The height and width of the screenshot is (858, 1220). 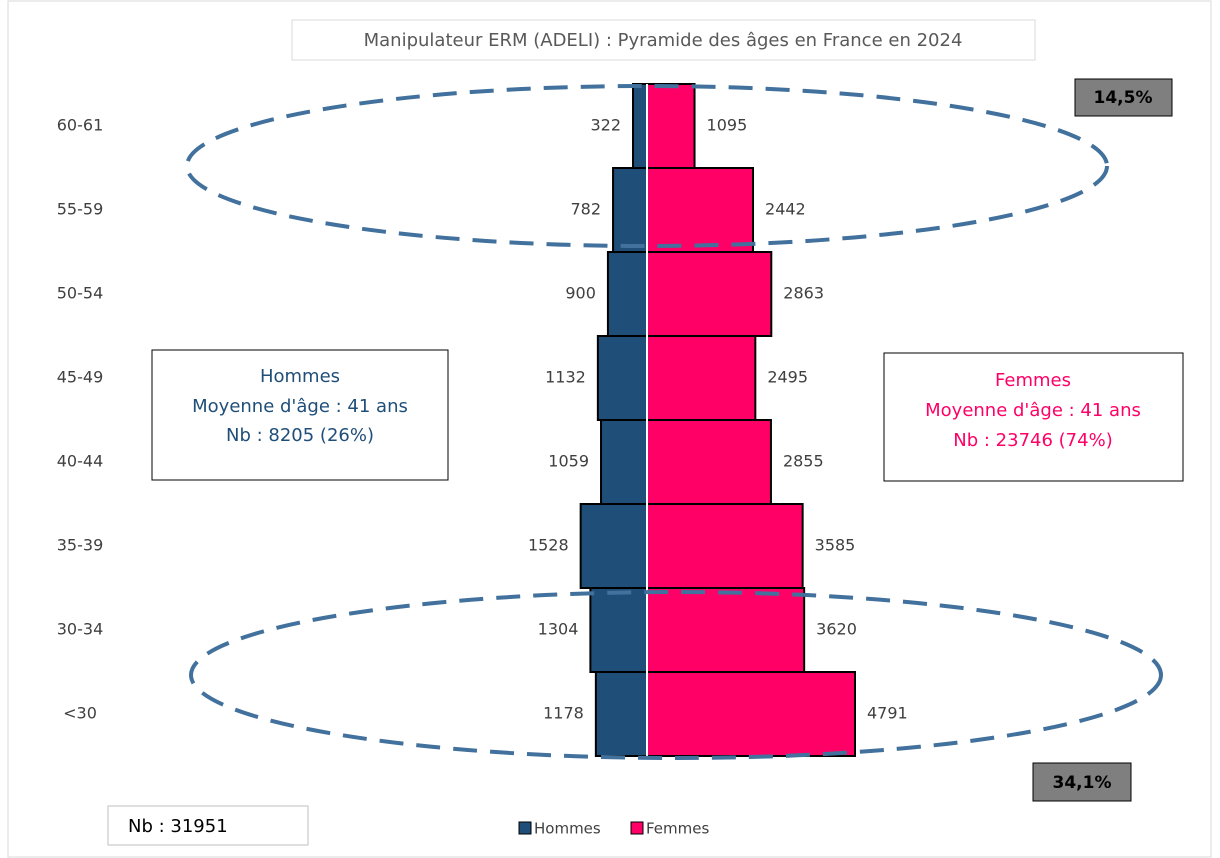 What do you see at coordinates (80, 209) in the screenshot?
I see `y-tick-label: 55-59` at bounding box center [80, 209].